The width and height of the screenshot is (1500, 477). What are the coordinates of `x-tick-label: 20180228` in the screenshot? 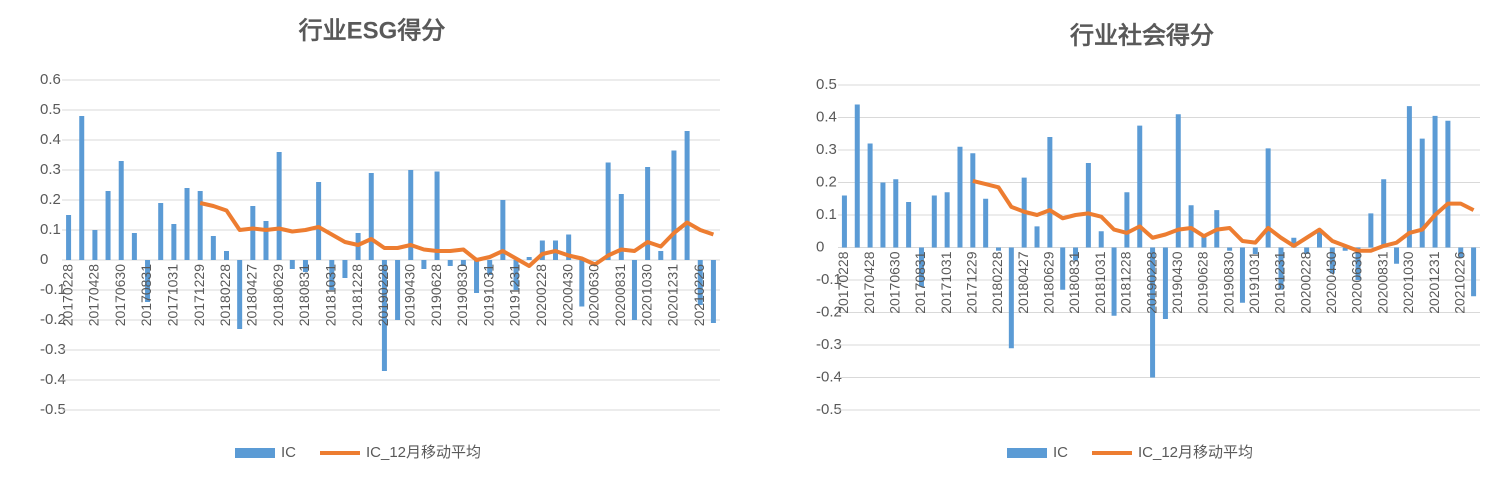 It's located at (997, 282).